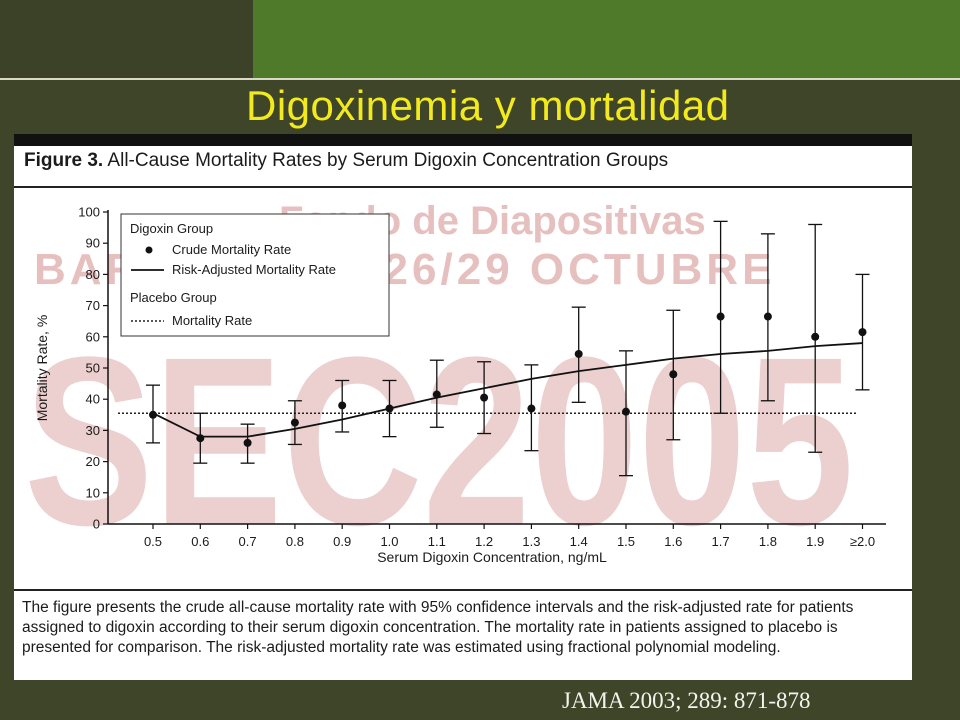 This screenshot has width=960, height=720. Describe the element at coordinates (686, 700) in the screenshot. I see `citation: JAMA 2003; 289: 871-878` at that location.